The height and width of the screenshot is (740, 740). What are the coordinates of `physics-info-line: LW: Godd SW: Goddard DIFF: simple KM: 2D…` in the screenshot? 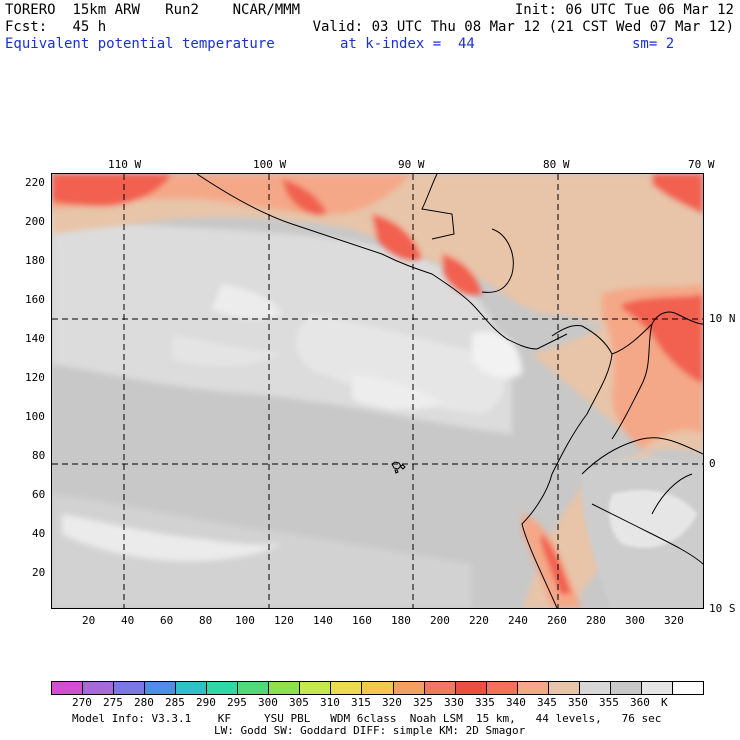 It's located at (370, 730).